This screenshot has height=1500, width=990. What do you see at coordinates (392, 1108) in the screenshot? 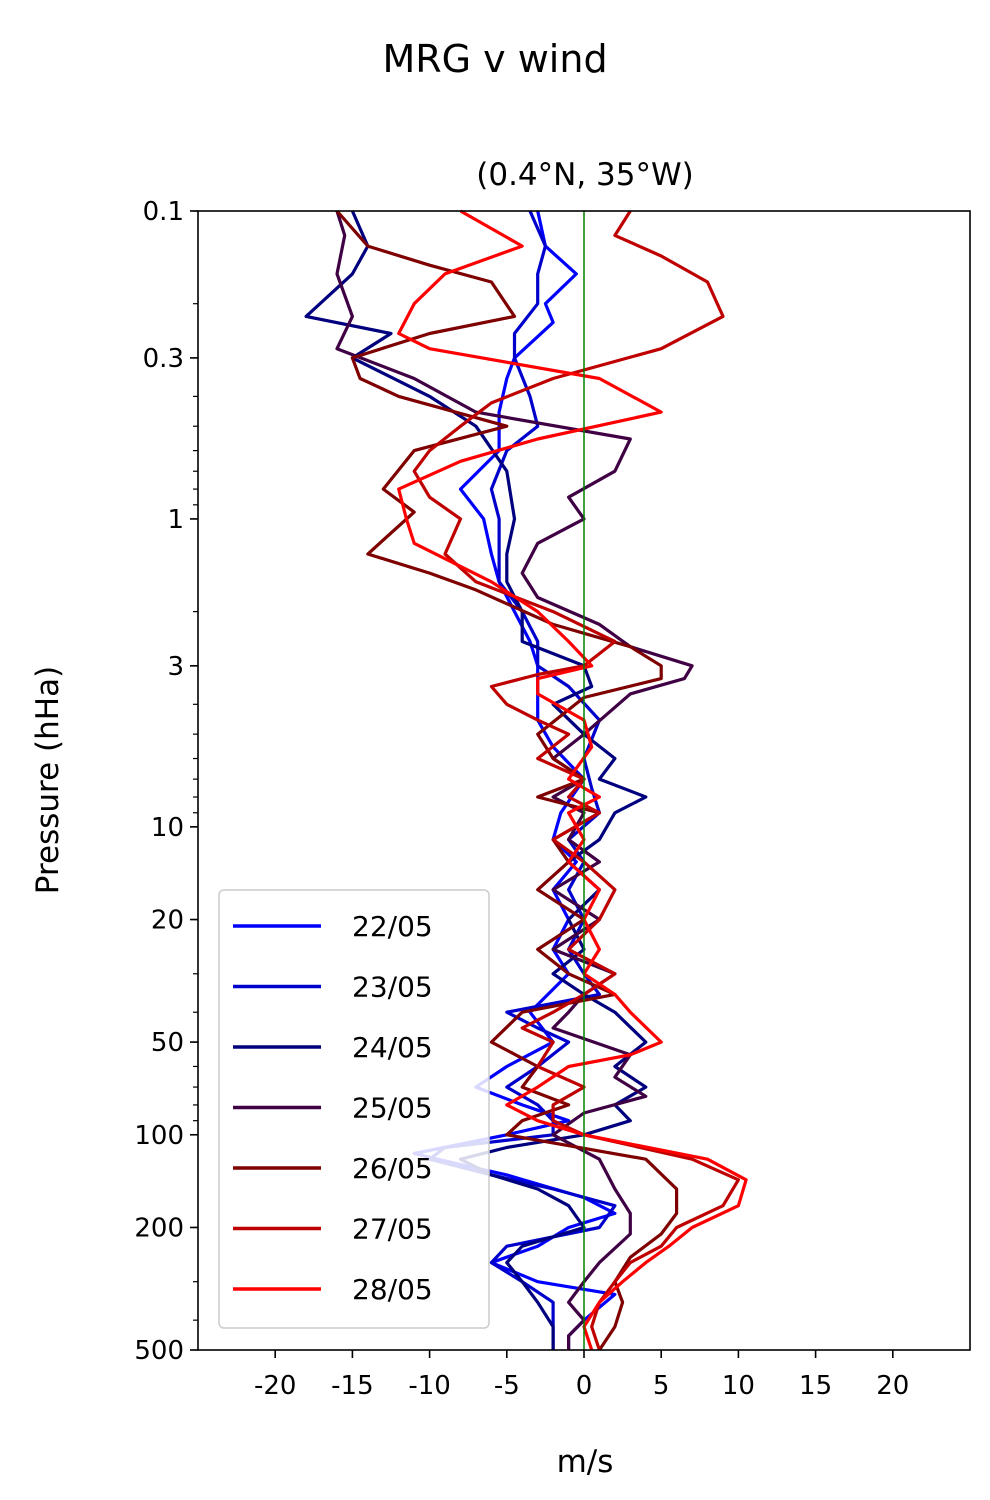
I see `legend-label: 25/05` at bounding box center [392, 1108].